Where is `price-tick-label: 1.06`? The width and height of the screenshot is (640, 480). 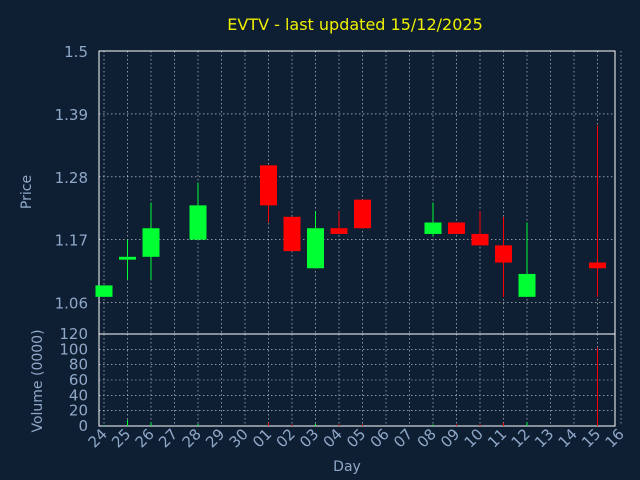
price-tick-label: 1.06 is located at coordinates (71, 304).